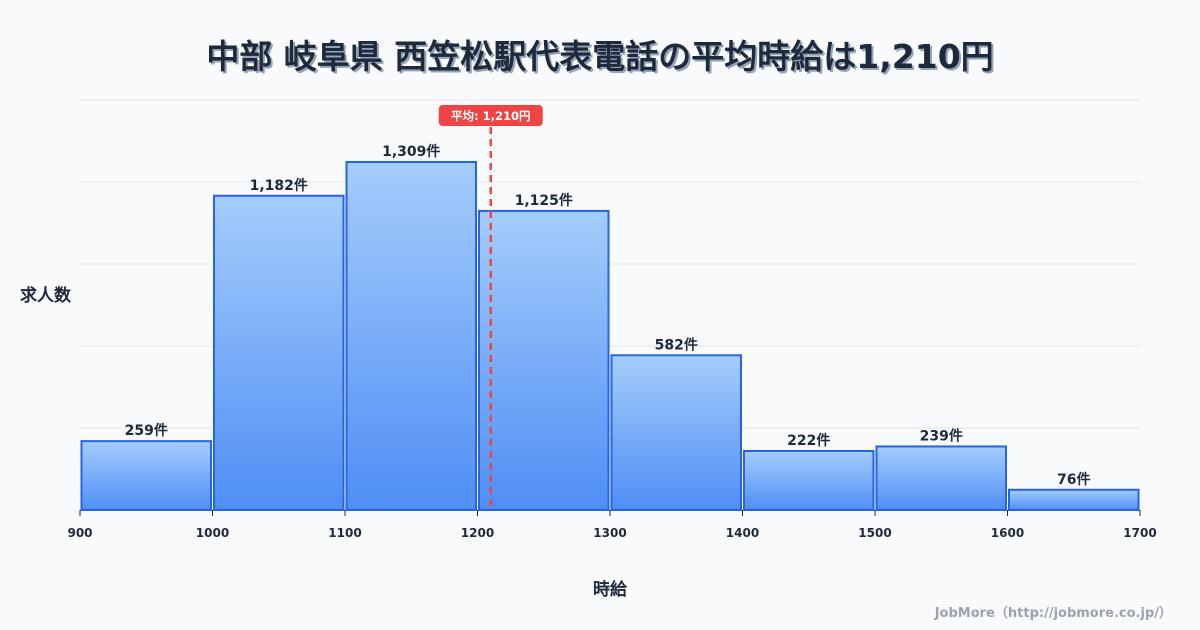 This screenshot has width=1200, height=630. I want to click on x-tick-label: 1600, so click(1007, 533).